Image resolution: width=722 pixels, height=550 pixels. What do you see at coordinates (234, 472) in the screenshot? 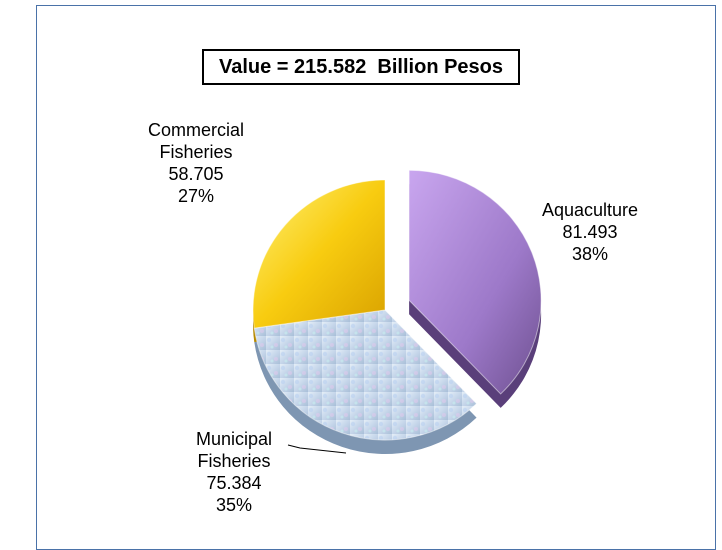
I see `slice-label-municipal-fisheries: Municipal Fisheries 75.384 35%` at bounding box center [234, 472].